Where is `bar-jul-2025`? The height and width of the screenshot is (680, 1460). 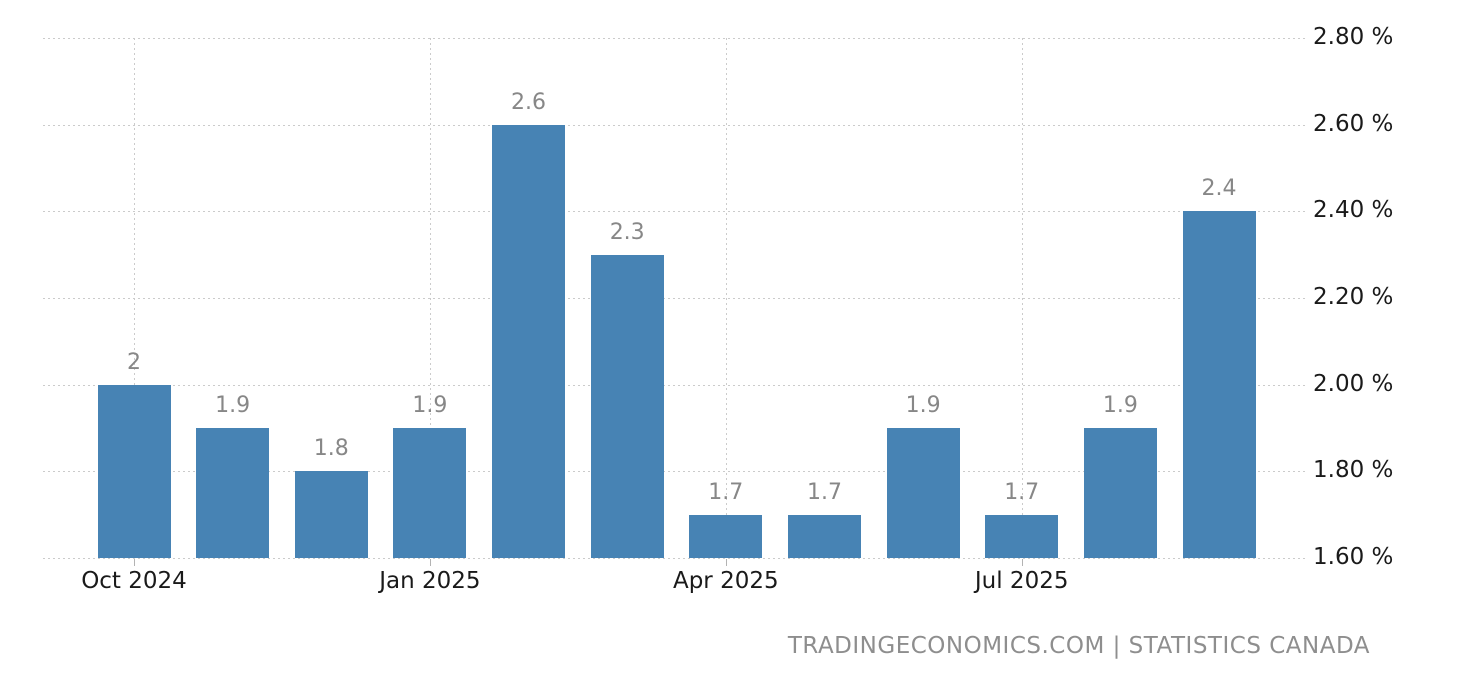 bar-jul-2025 is located at coordinates (1022, 536).